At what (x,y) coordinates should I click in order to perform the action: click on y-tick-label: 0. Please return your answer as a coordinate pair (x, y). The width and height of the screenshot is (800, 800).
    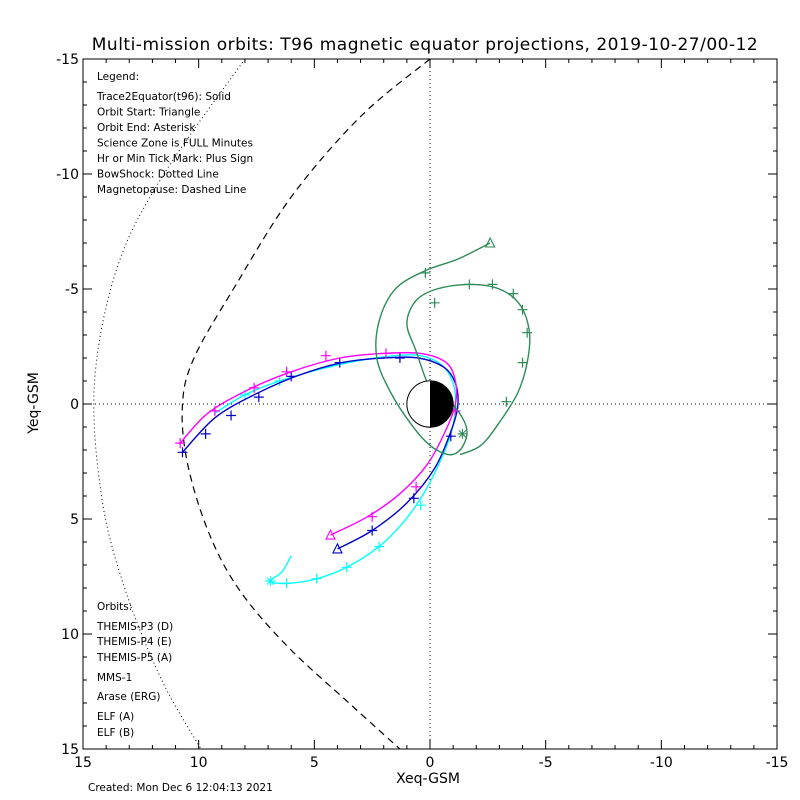
    Looking at the image, I should click on (74, 405).